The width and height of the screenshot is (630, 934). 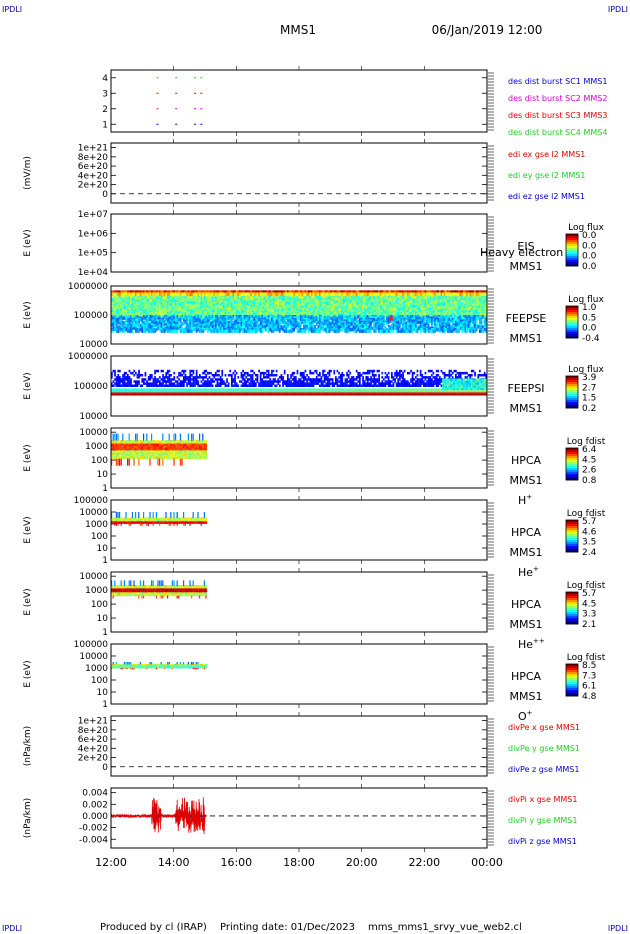 I want to click on figure-datetime: 06/Jan/2019 12:00, so click(x=487, y=30).